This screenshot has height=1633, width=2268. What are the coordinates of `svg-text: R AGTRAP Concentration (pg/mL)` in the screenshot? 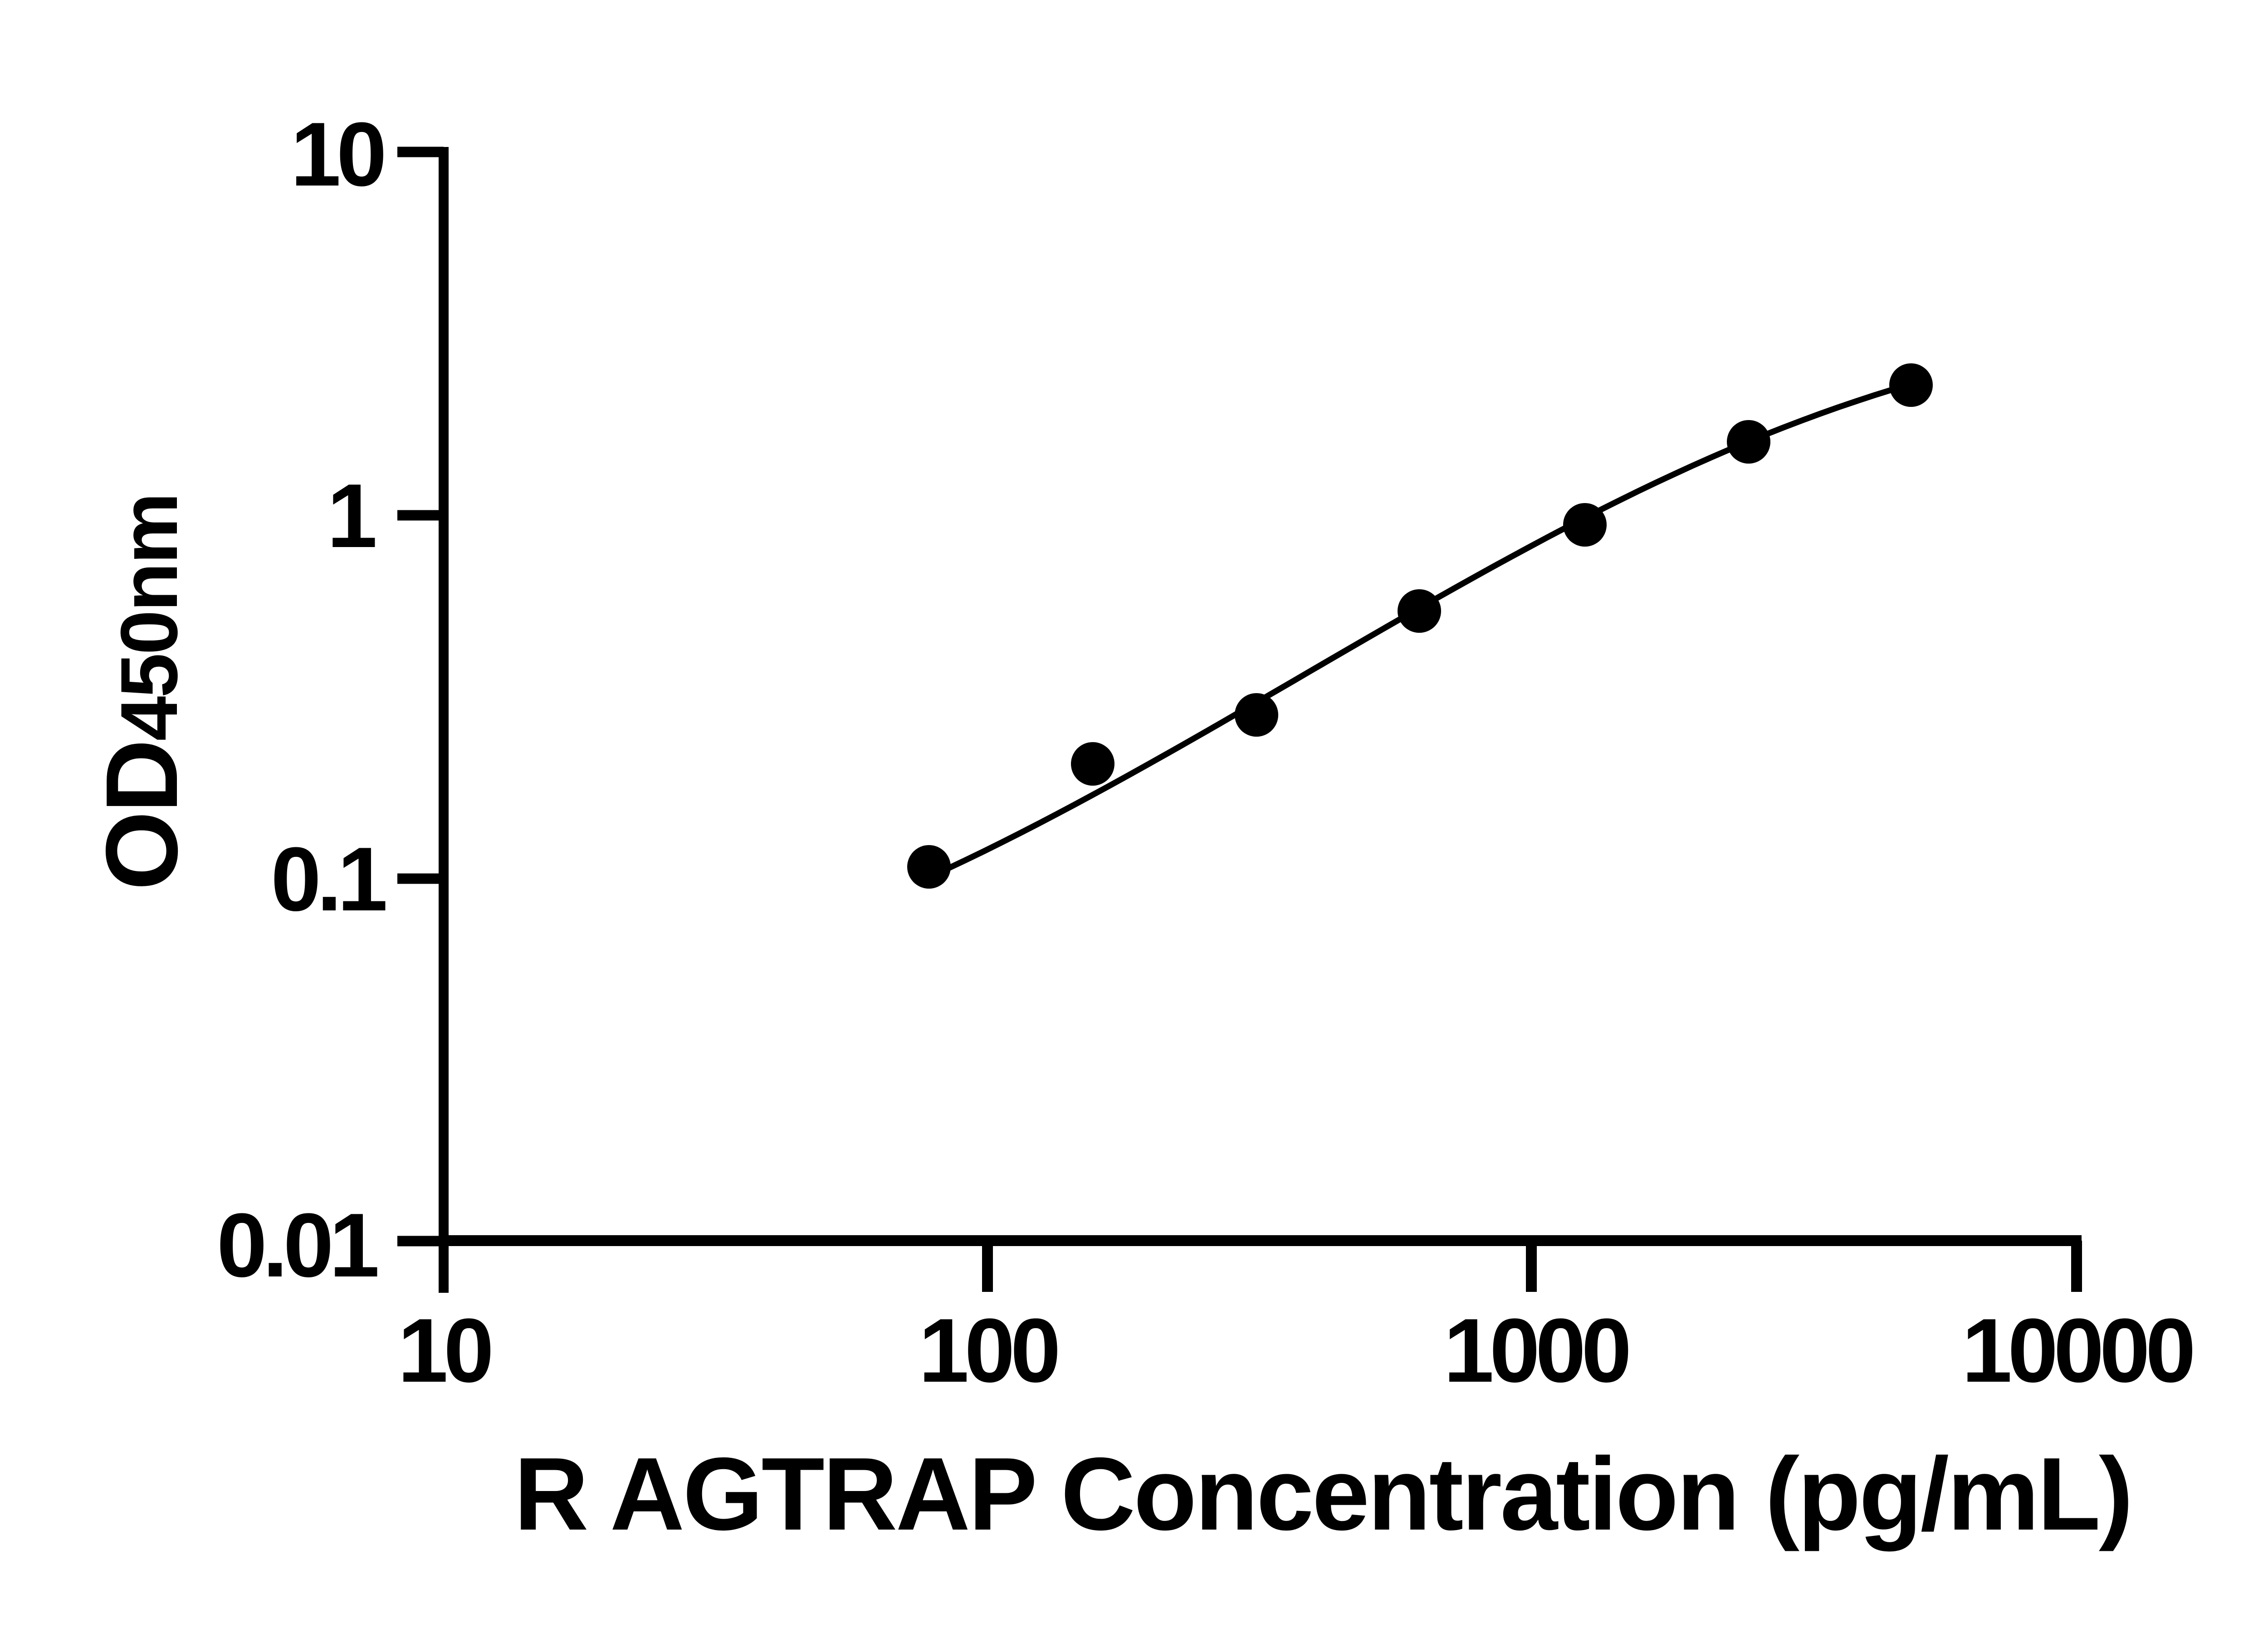 It's located at (1322, 1494).